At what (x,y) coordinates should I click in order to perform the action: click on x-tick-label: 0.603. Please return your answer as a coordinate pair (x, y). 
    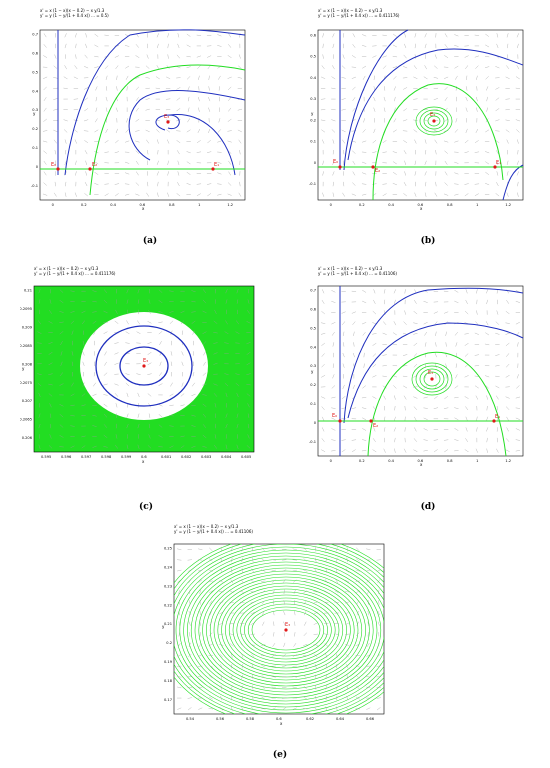
    Looking at the image, I should click on (206, 457).